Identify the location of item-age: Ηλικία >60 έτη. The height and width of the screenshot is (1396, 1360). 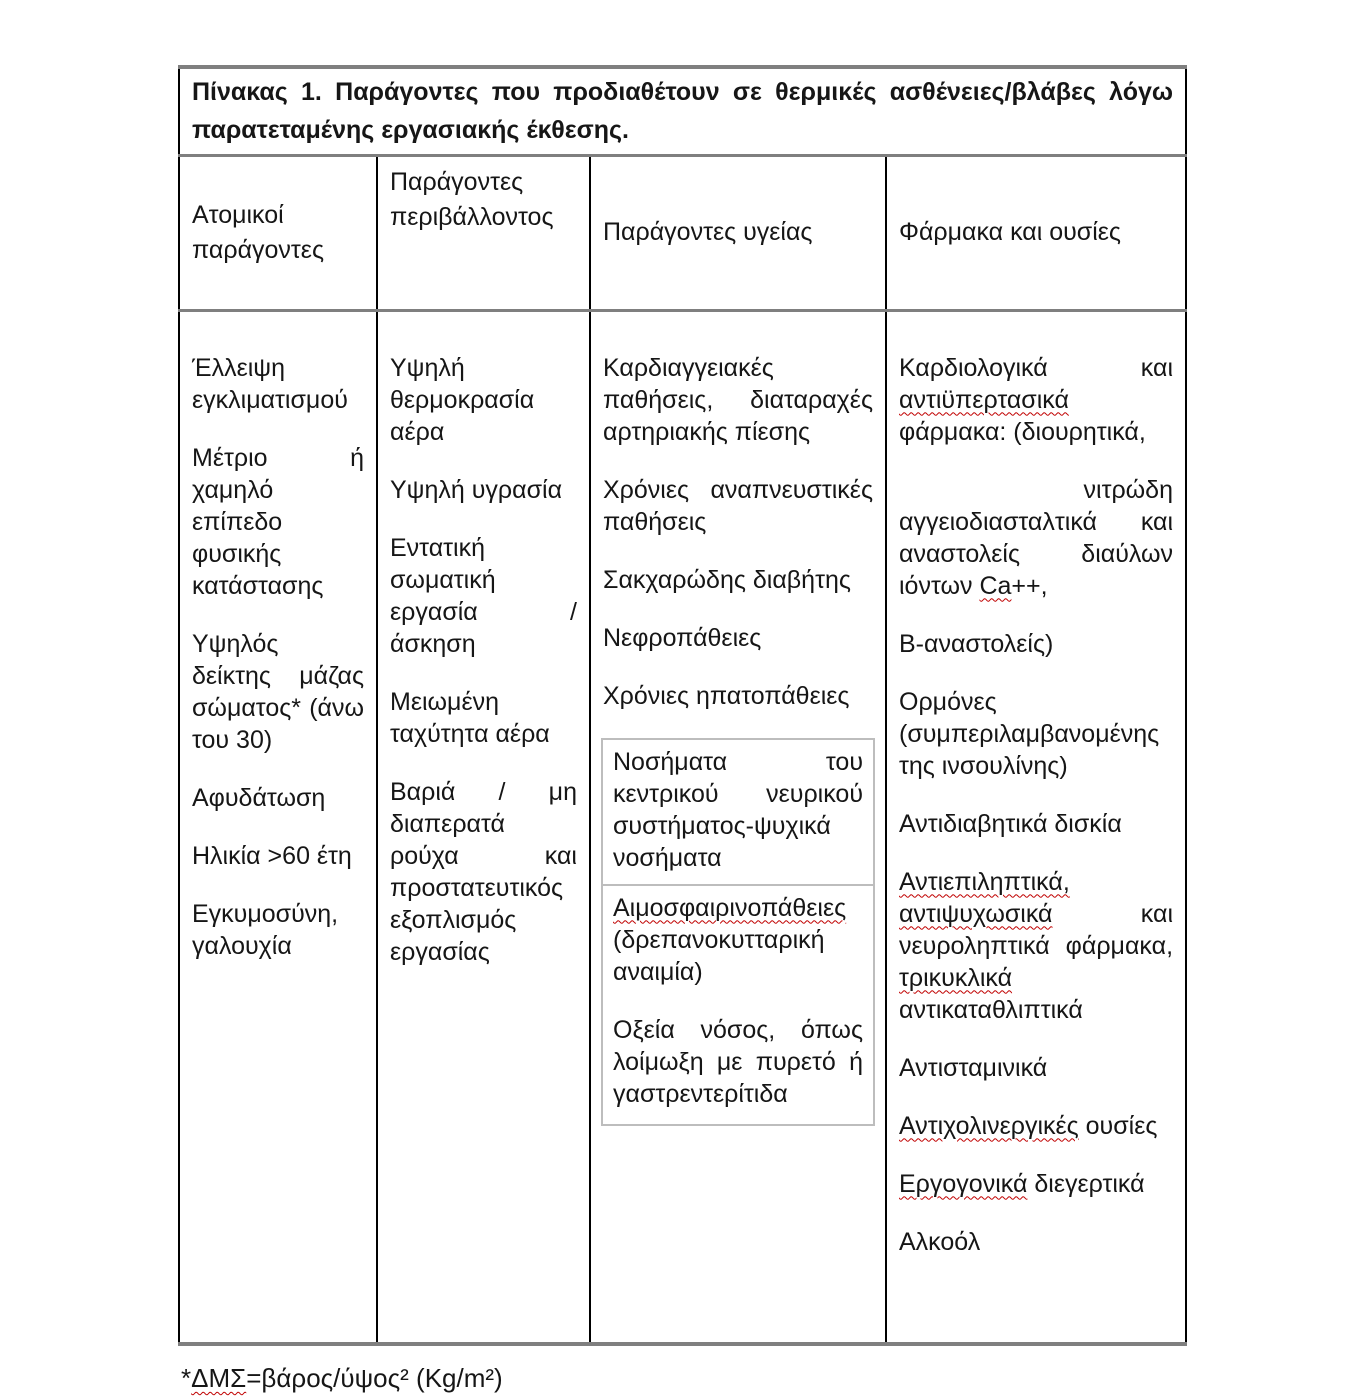
(272, 855).